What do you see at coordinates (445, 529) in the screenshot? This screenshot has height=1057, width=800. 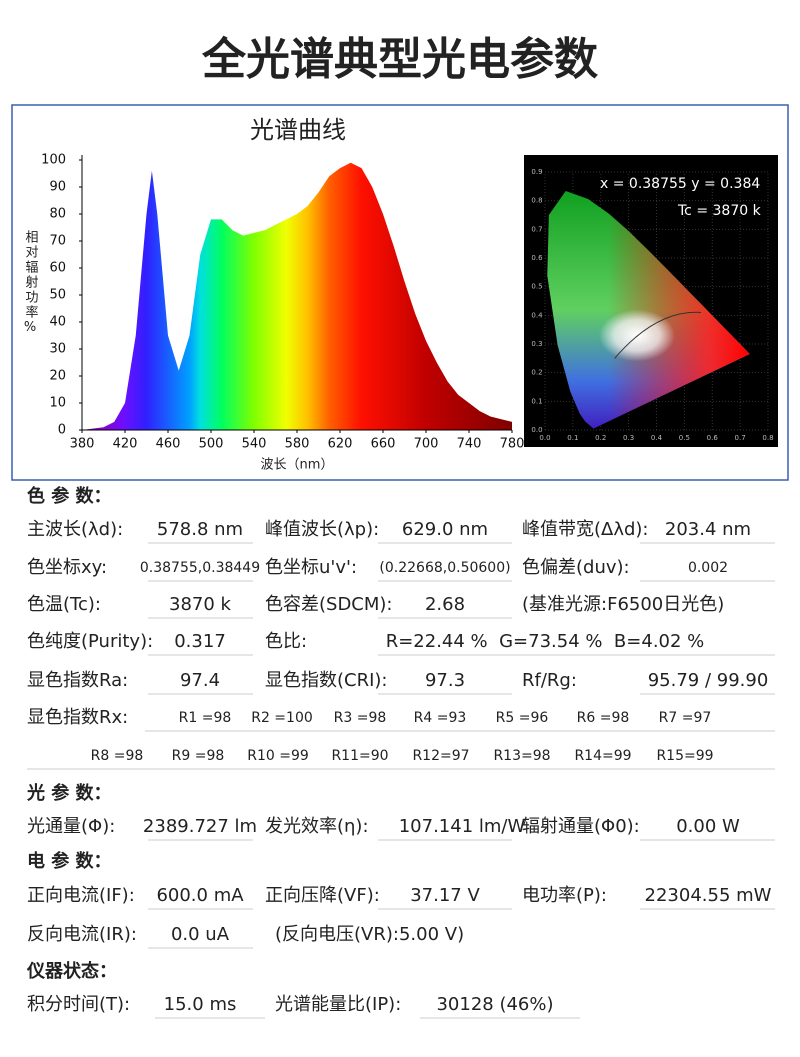 I see `param-value: 629.0 nm` at bounding box center [445, 529].